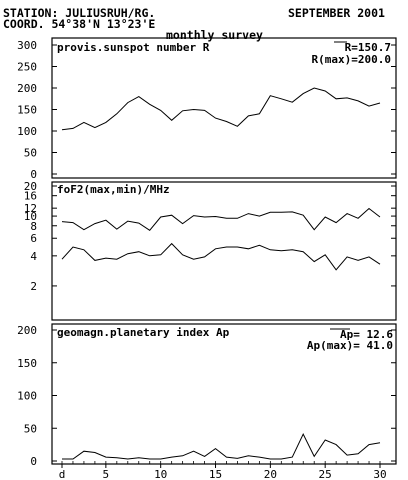  Describe the element at coordinates (351, 59) in the screenshot. I see `sunspot-max: R(max)=200.0` at that location.